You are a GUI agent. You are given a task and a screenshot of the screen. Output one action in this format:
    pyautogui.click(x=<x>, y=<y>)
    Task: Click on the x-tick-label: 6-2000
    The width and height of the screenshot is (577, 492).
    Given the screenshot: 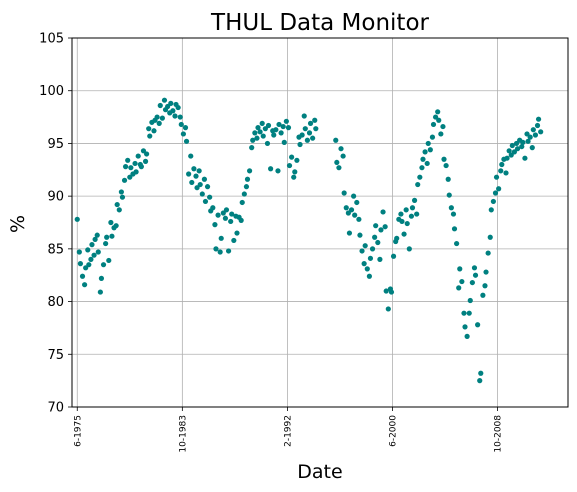 What is the action you would take?
    pyautogui.click(x=394, y=431)
    